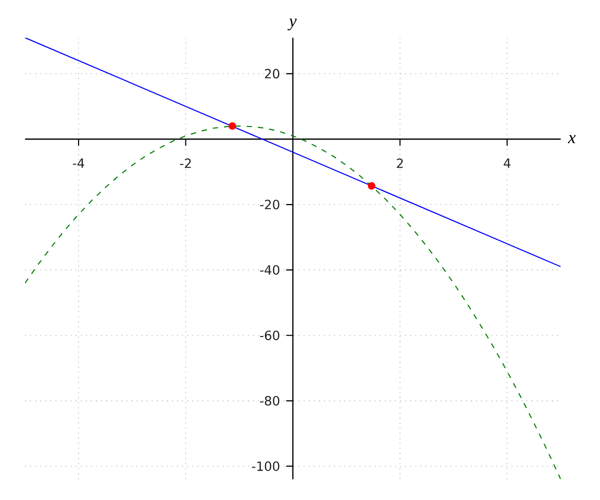 The image size is (600, 500). I want to click on y-tick-label: -100, so click(266, 466).